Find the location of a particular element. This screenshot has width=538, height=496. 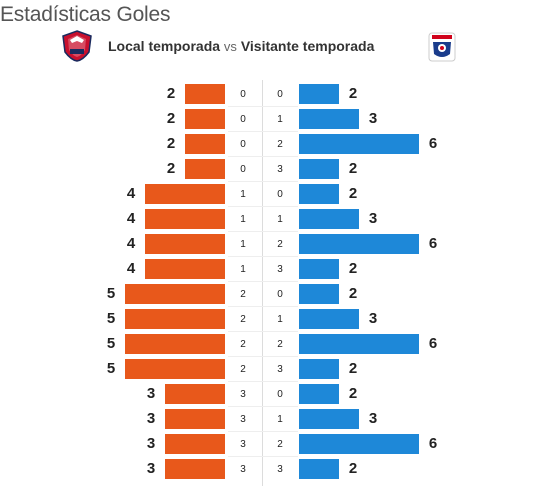

legend: Local temporada vs Visitante temporada is located at coordinates (261, 47).